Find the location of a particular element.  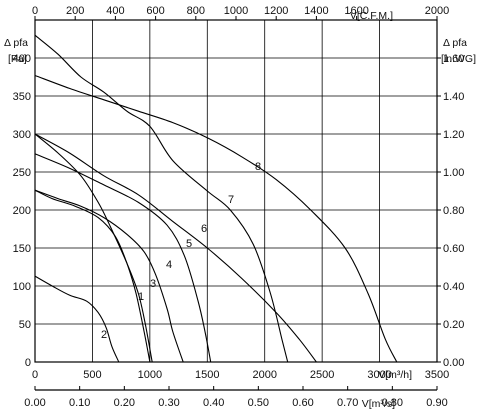

right-tick-label: 0.60 is located at coordinates (453, 249).